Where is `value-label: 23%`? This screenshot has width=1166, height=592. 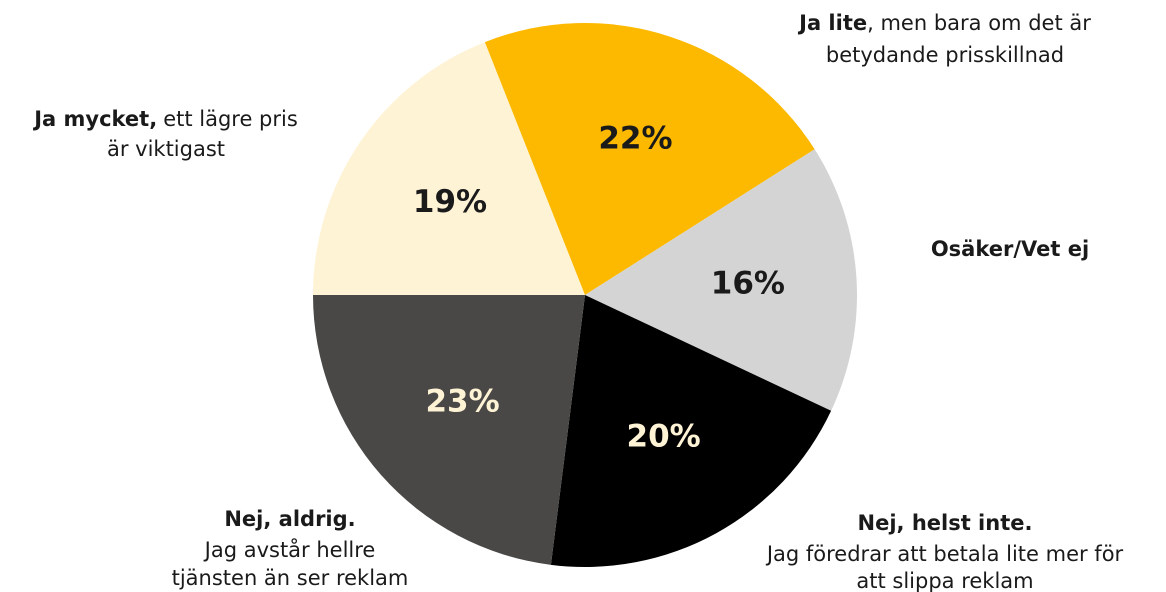
value-label: 23% is located at coordinates (462, 401).